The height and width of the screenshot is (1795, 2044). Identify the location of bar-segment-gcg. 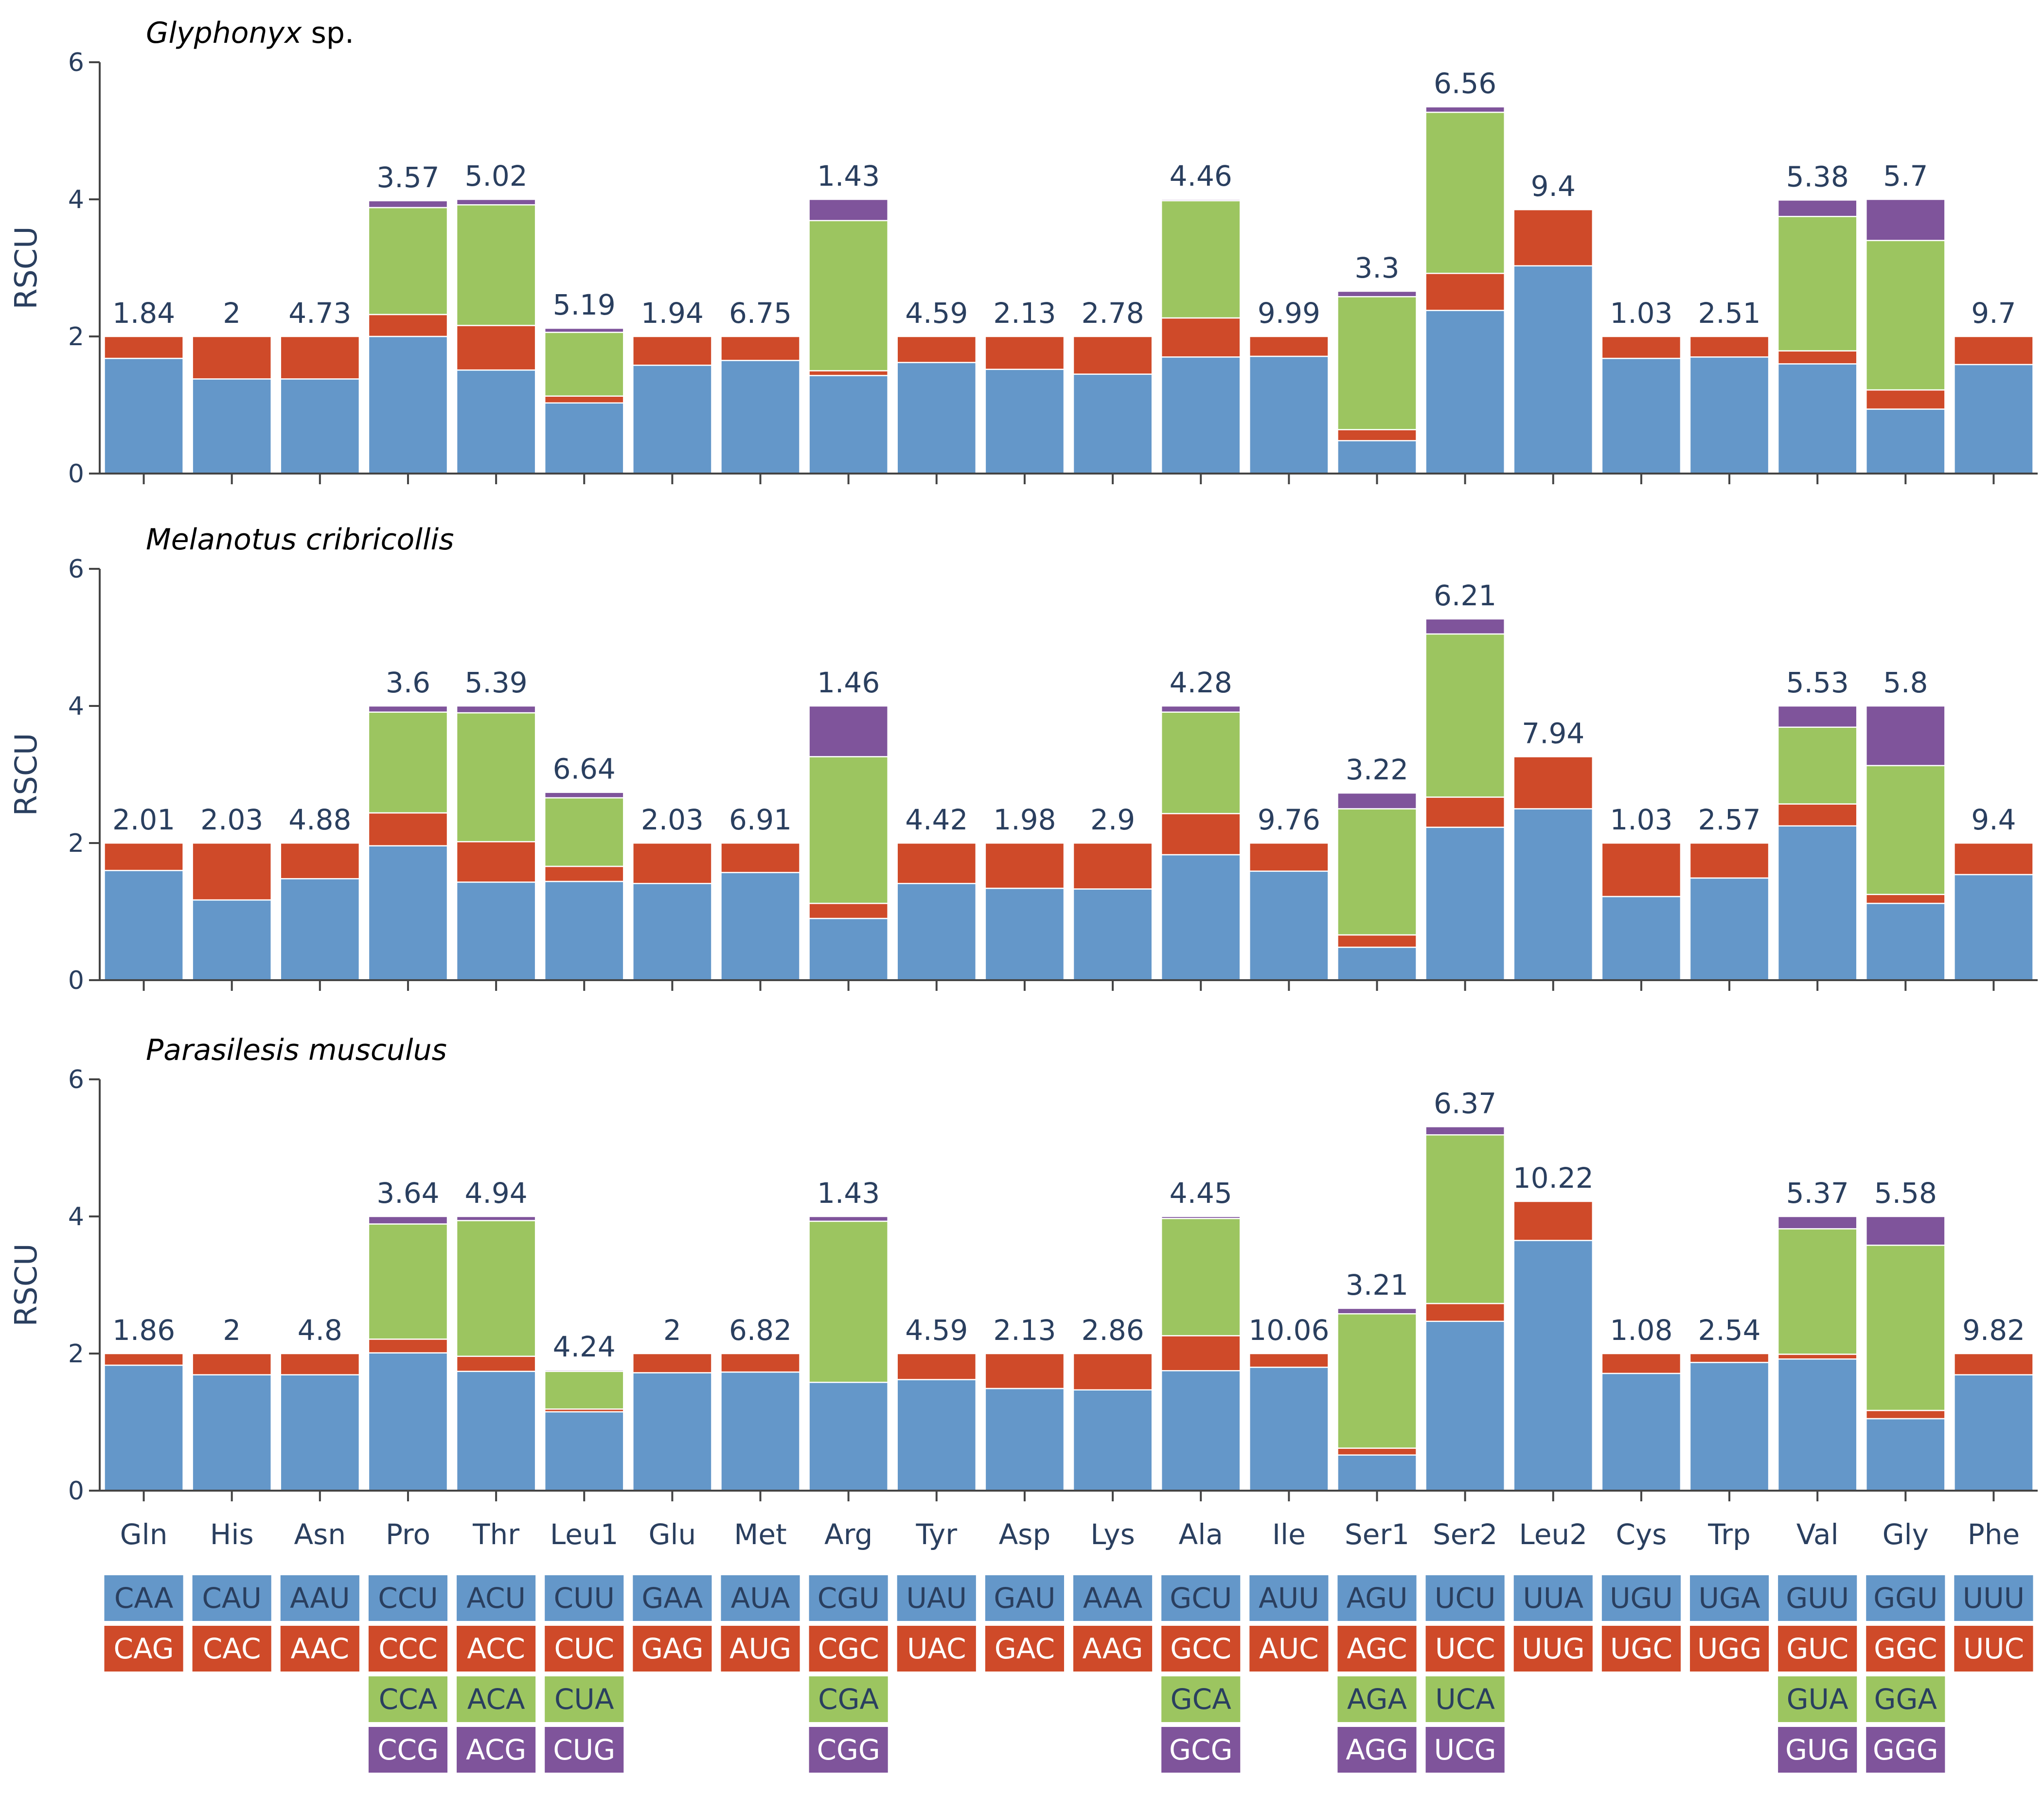
(1201, 200).